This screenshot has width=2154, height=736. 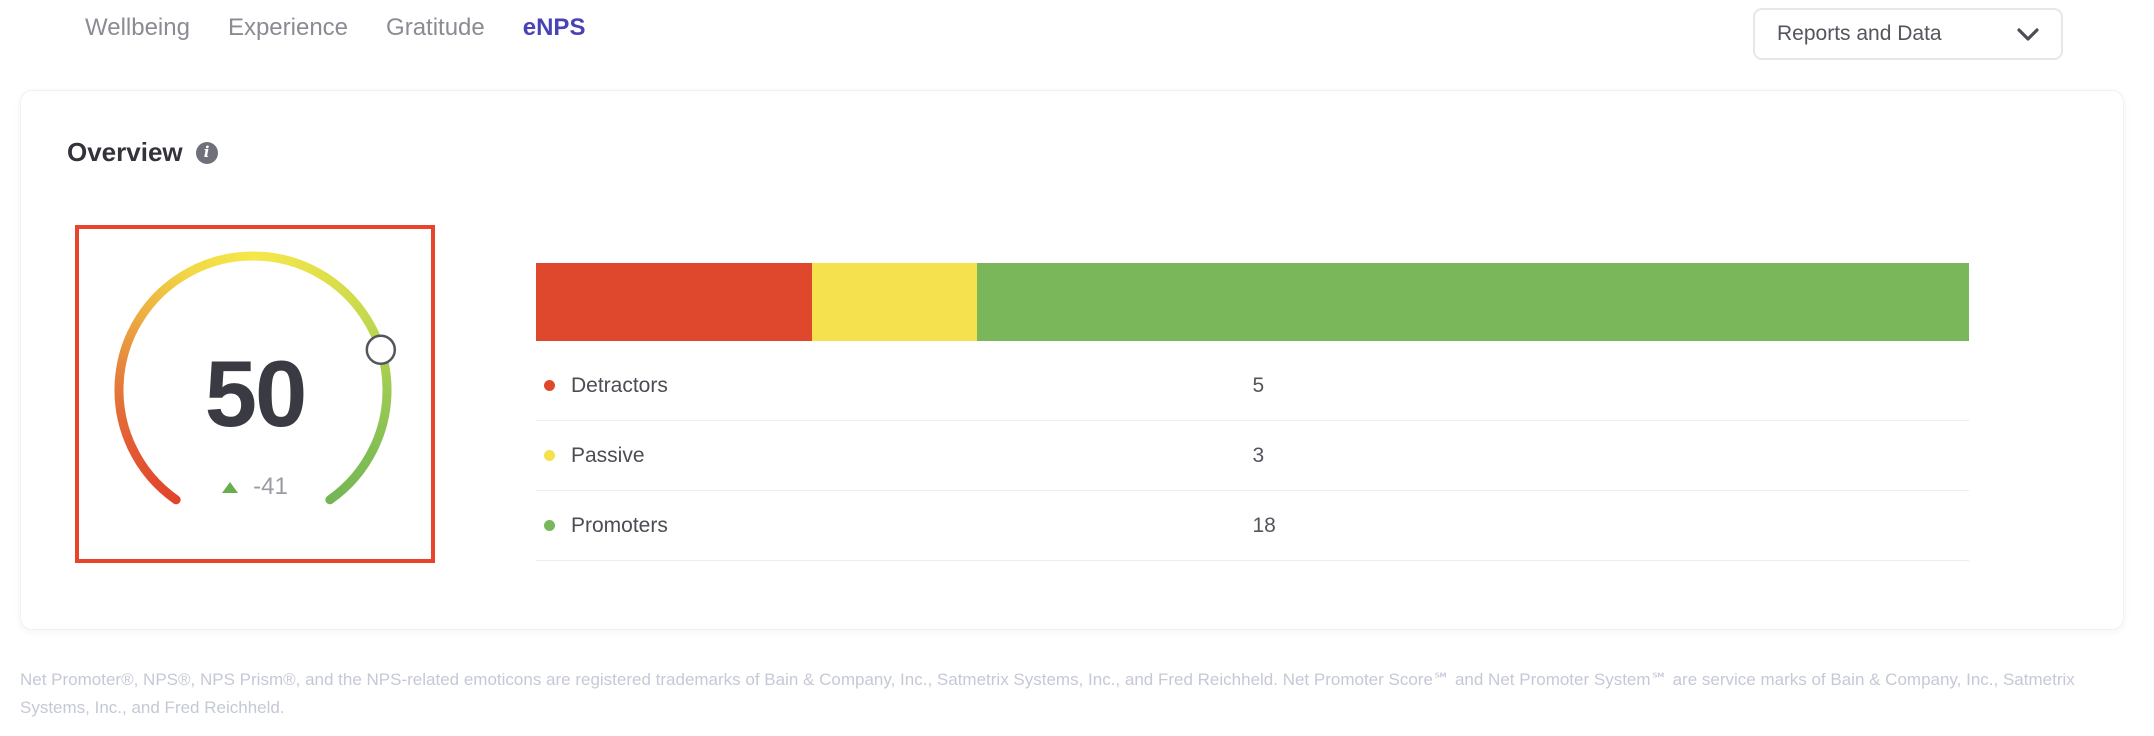 I want to click on legend-row-detractors: Detractors 5, so click(x=1252, y=386).